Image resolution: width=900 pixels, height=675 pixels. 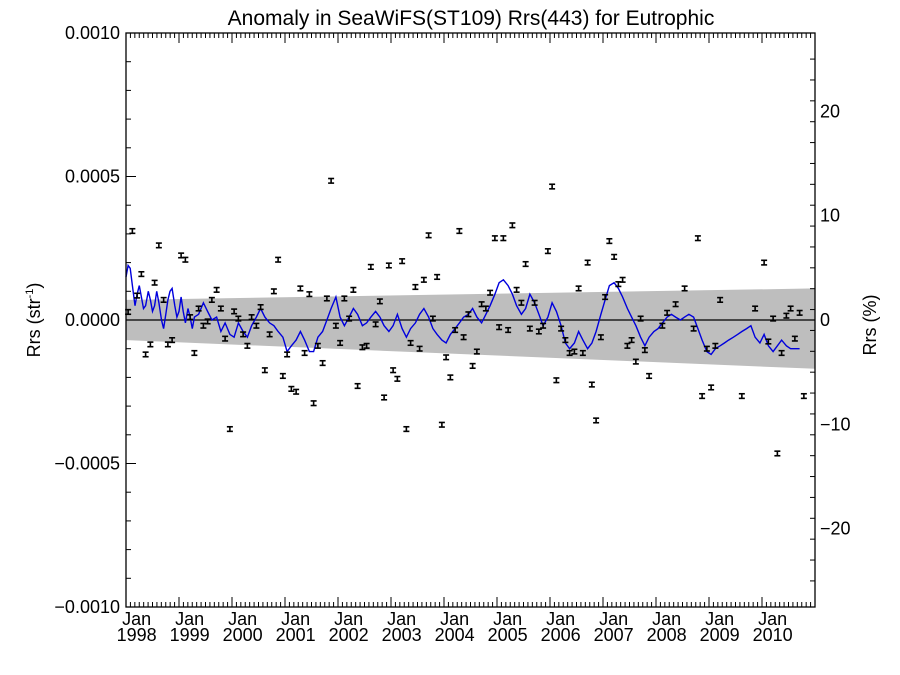 What do you see at coordinates (830, 111) in the screenshot?
I see `y-tick-label-right: 20` at bounding box center [830, 111].